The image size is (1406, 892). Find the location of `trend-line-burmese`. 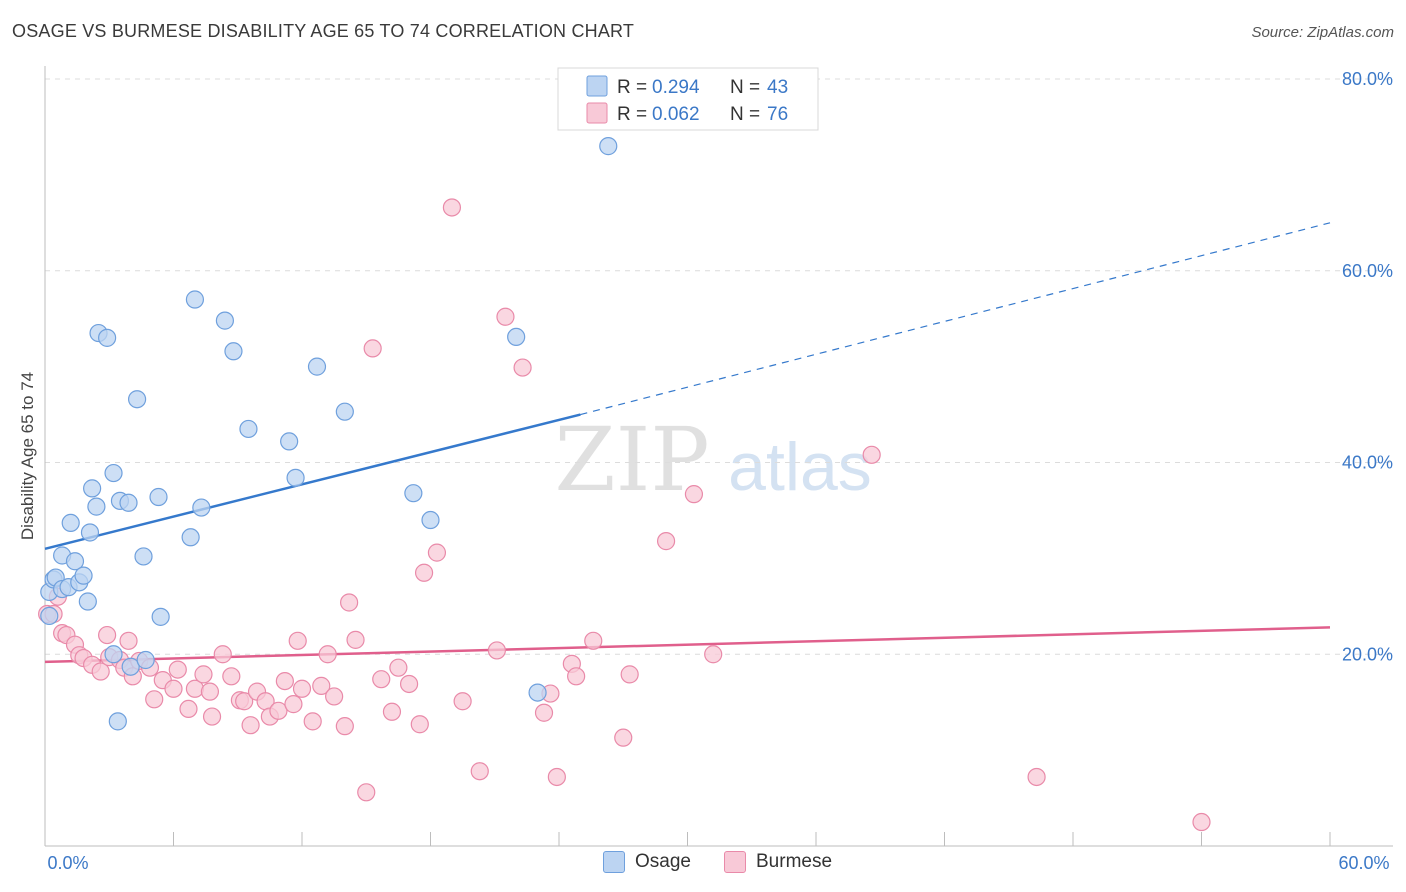

trend-line-burmese is located at coordinates (687, 645).